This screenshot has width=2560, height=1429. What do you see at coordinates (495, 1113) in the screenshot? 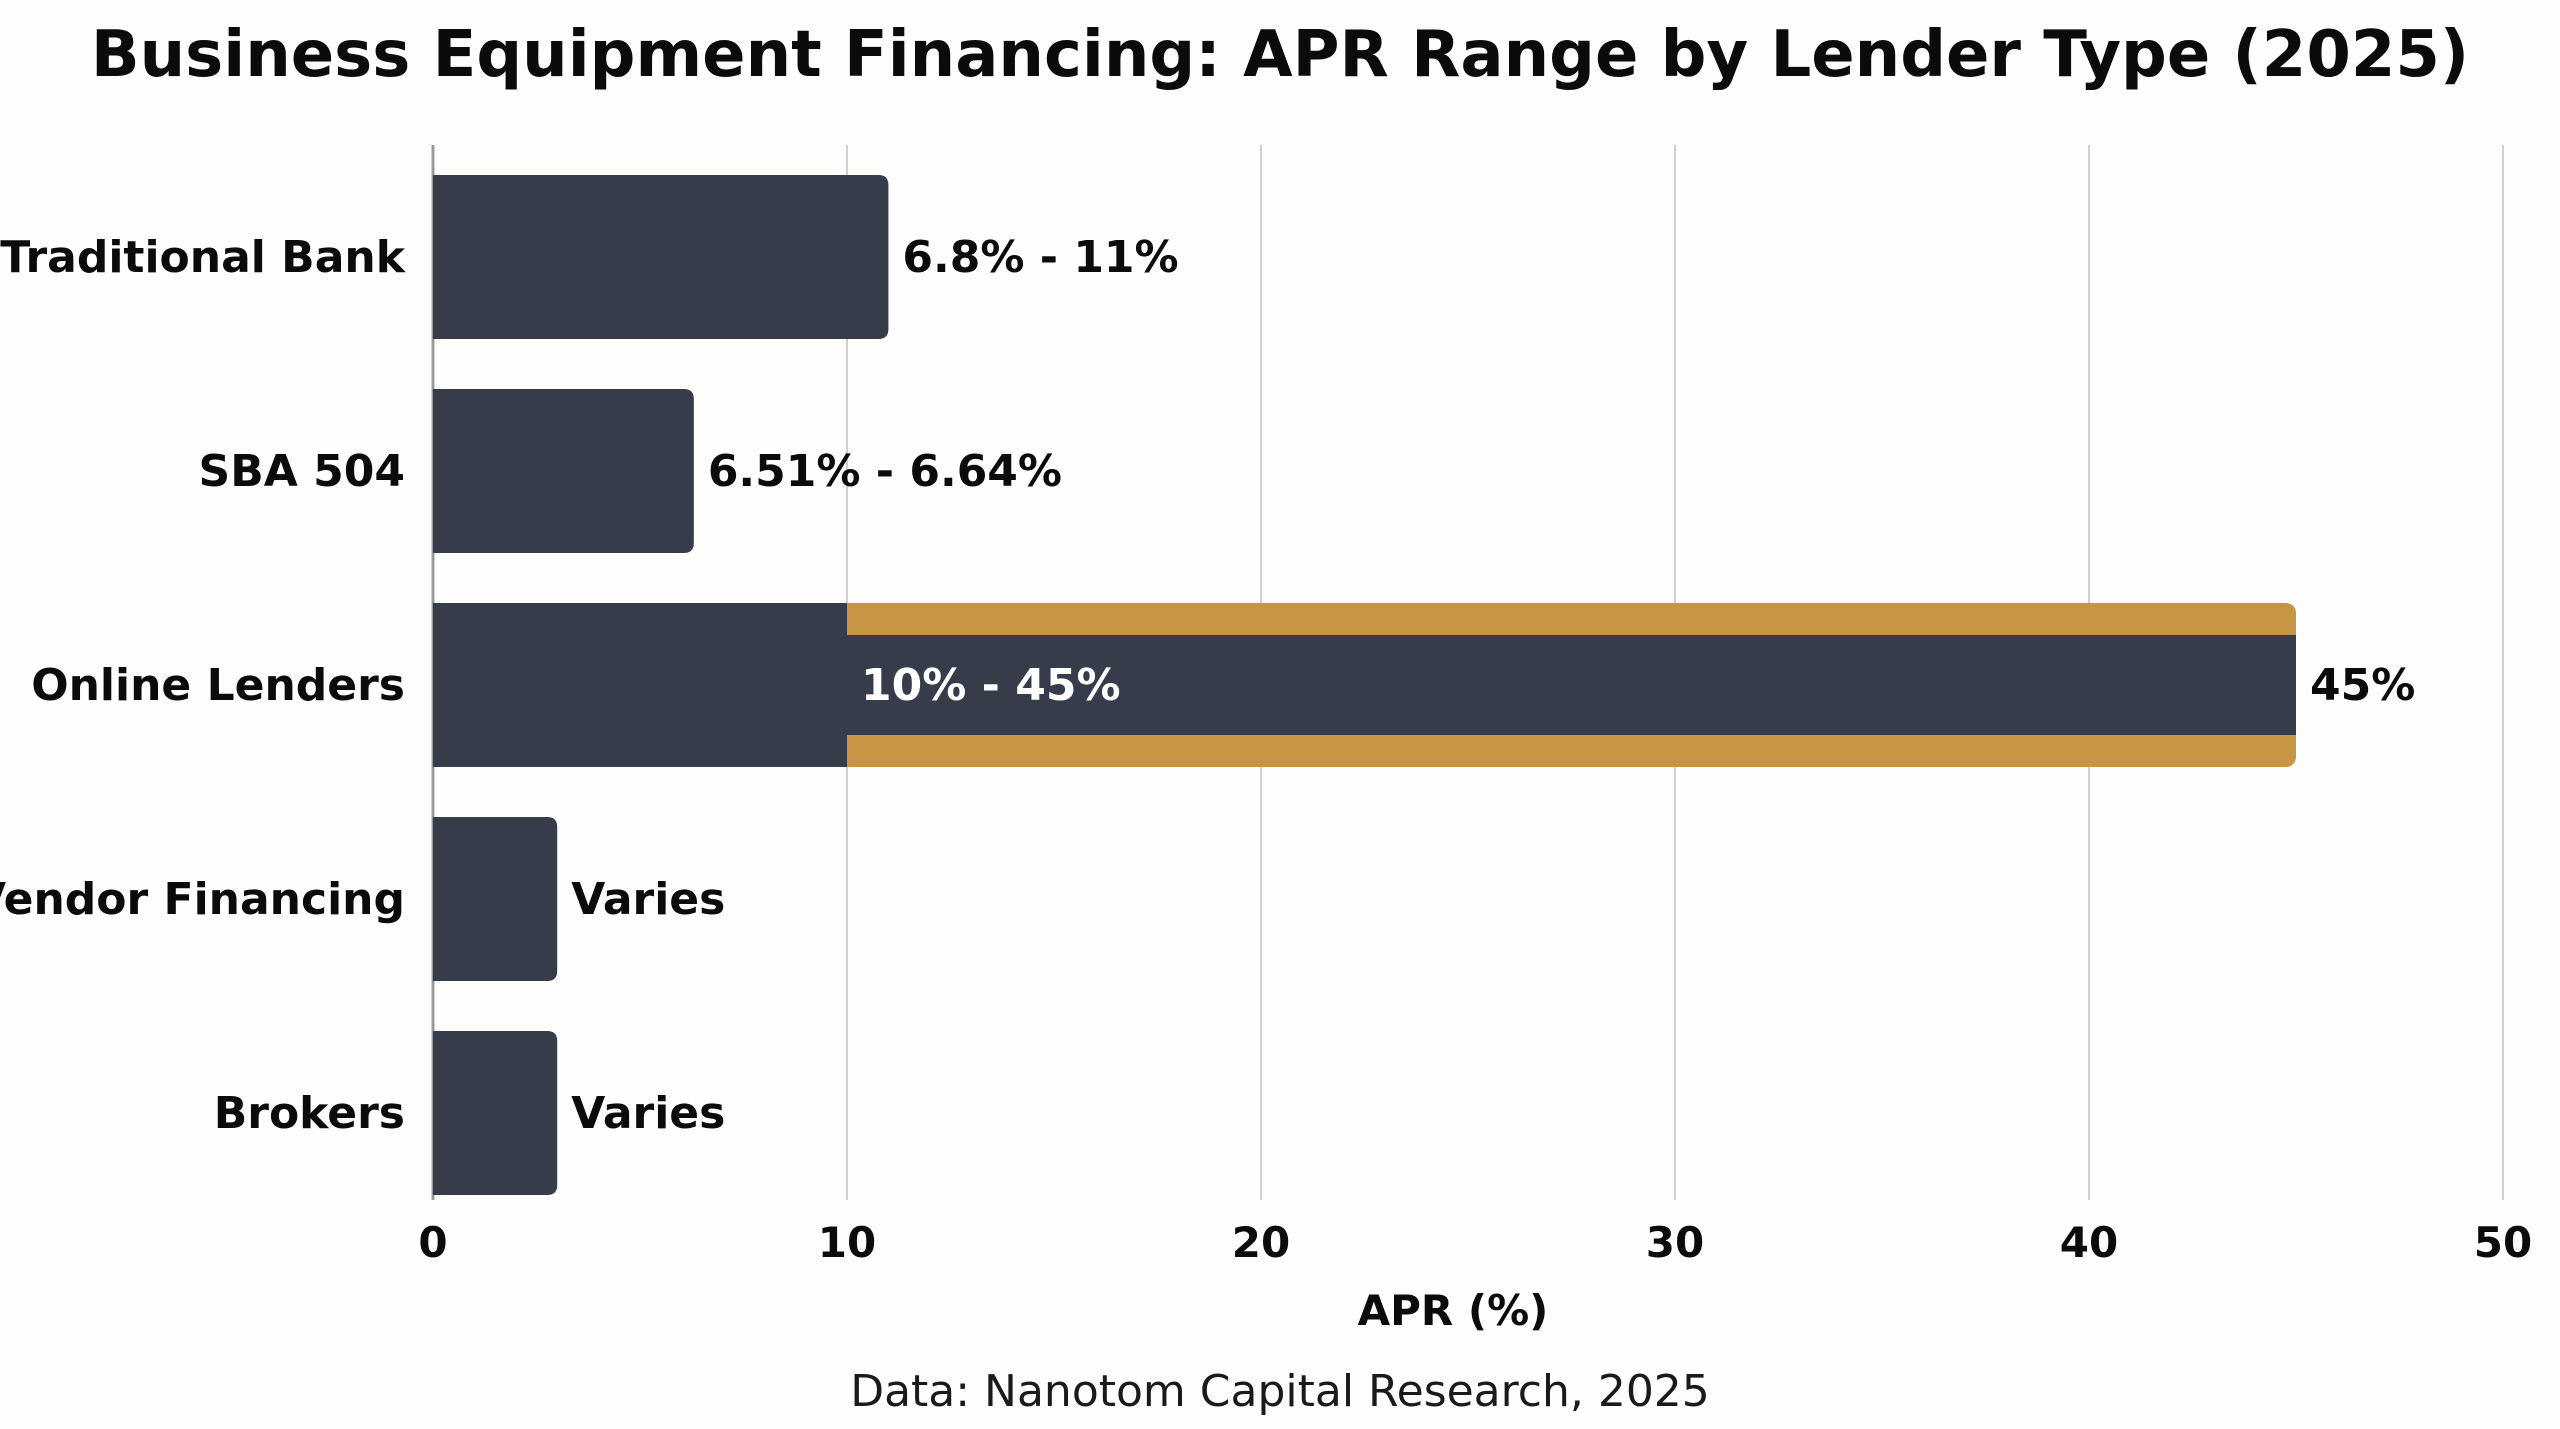
I see `bar-brokers` at bounding box center [495, 1113].